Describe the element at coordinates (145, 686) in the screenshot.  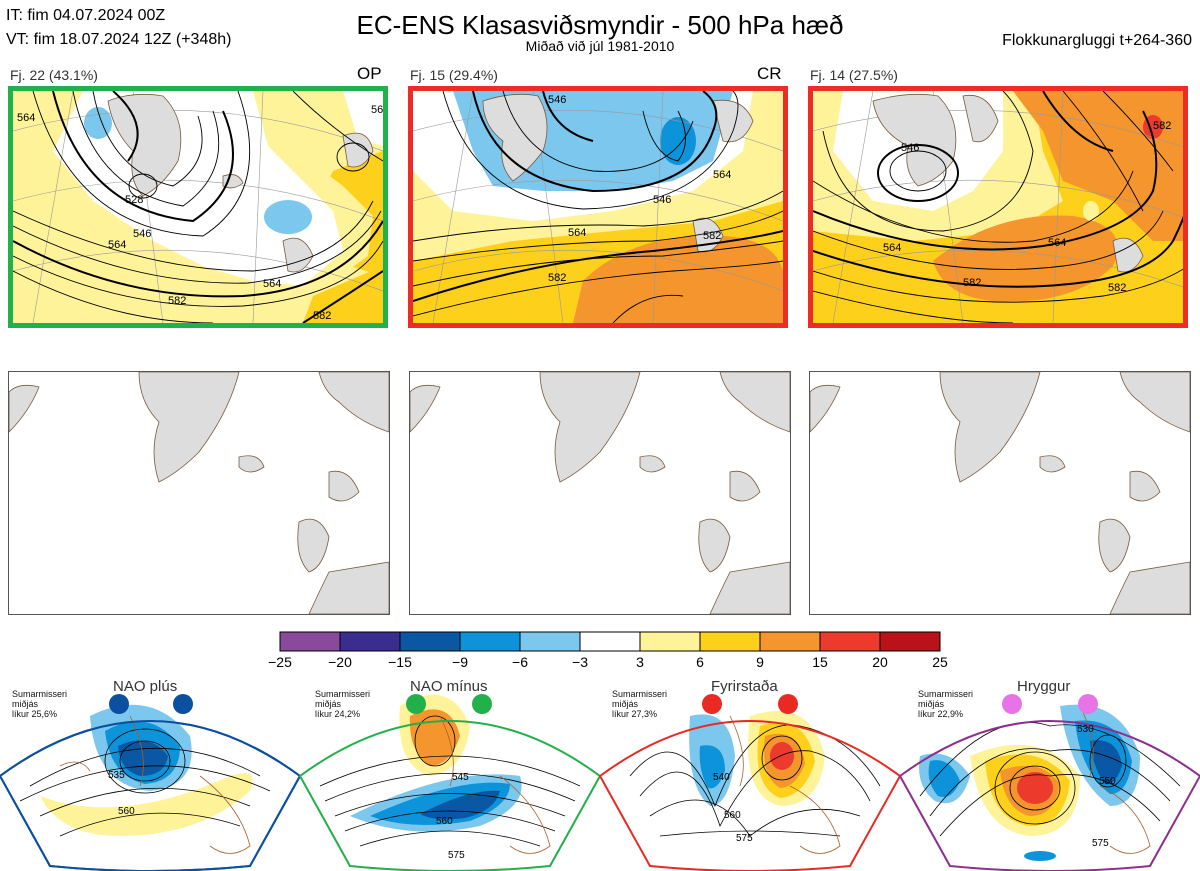
I see `regime-title-nao-plus: NAO plús` at that location.